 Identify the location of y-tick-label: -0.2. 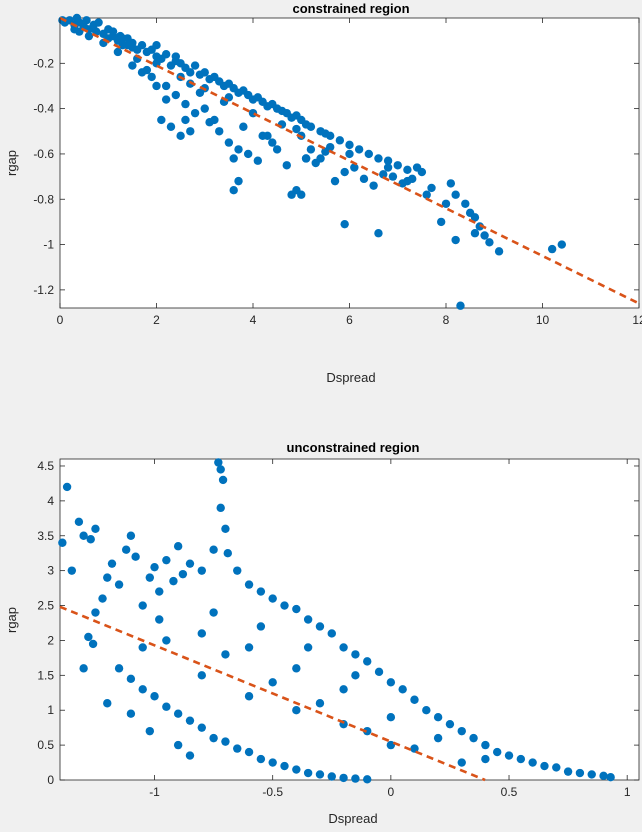
(43, 63).